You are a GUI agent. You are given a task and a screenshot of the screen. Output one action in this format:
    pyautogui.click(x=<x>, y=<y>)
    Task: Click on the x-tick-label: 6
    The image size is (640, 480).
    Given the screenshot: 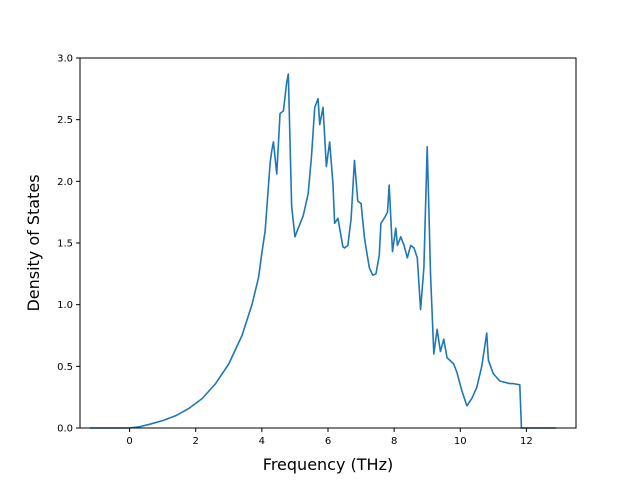 What is the action you would take?
    pyautogui.click(x=328, y=441)
    